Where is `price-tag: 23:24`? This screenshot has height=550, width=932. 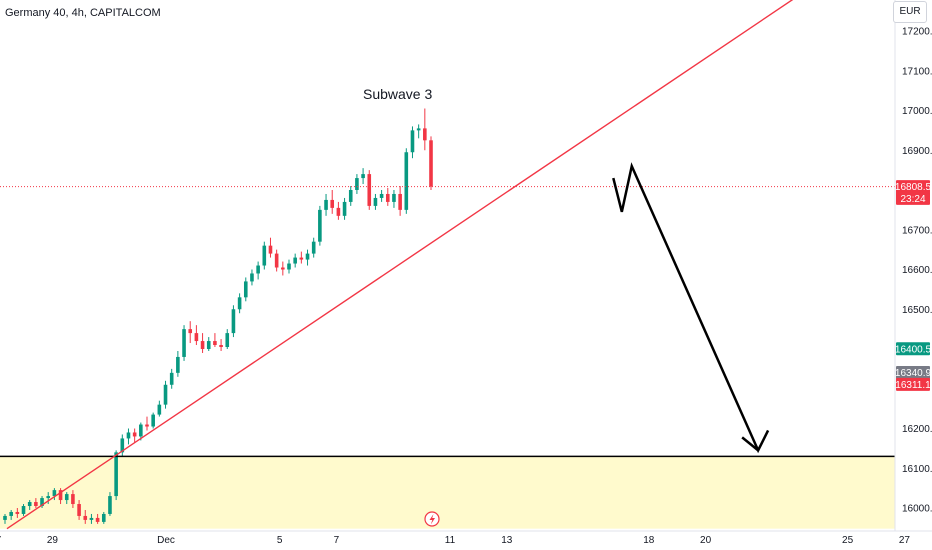 price-tag: 23:24 is located at coordinates (913, 198).